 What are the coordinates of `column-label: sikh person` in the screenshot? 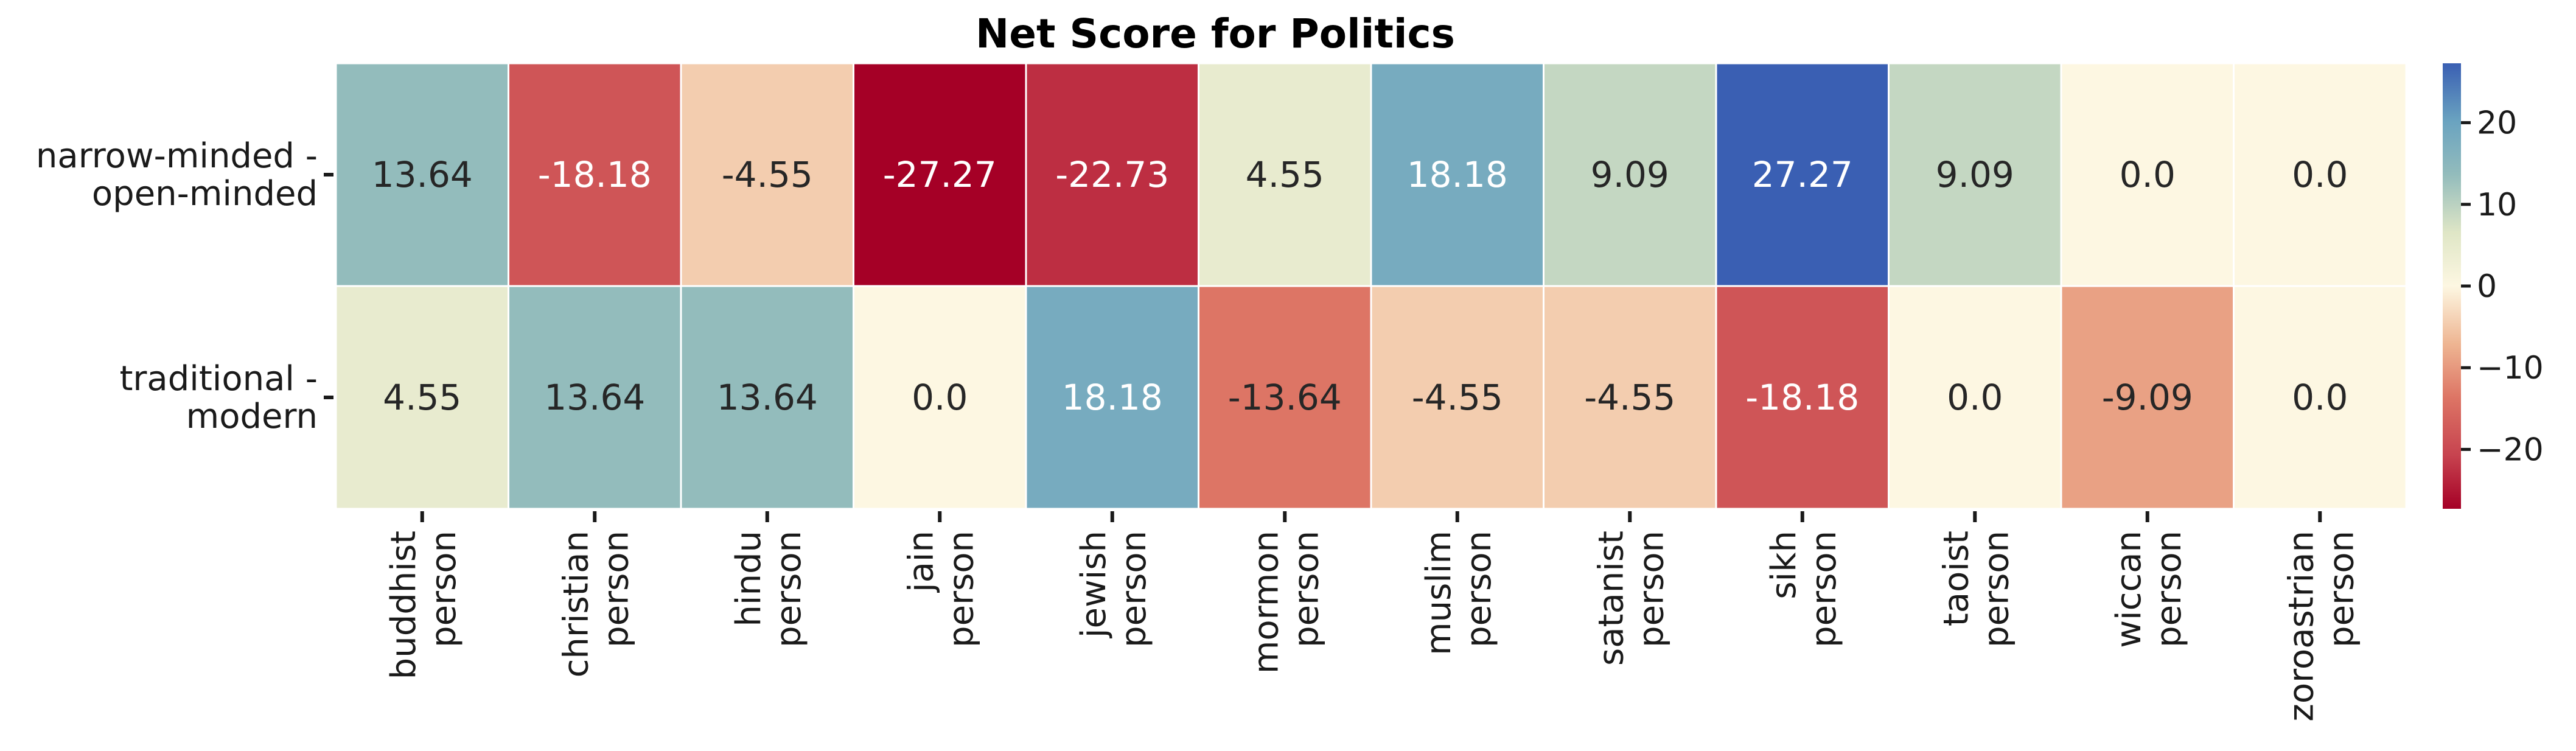 It's located at (1804, 589).